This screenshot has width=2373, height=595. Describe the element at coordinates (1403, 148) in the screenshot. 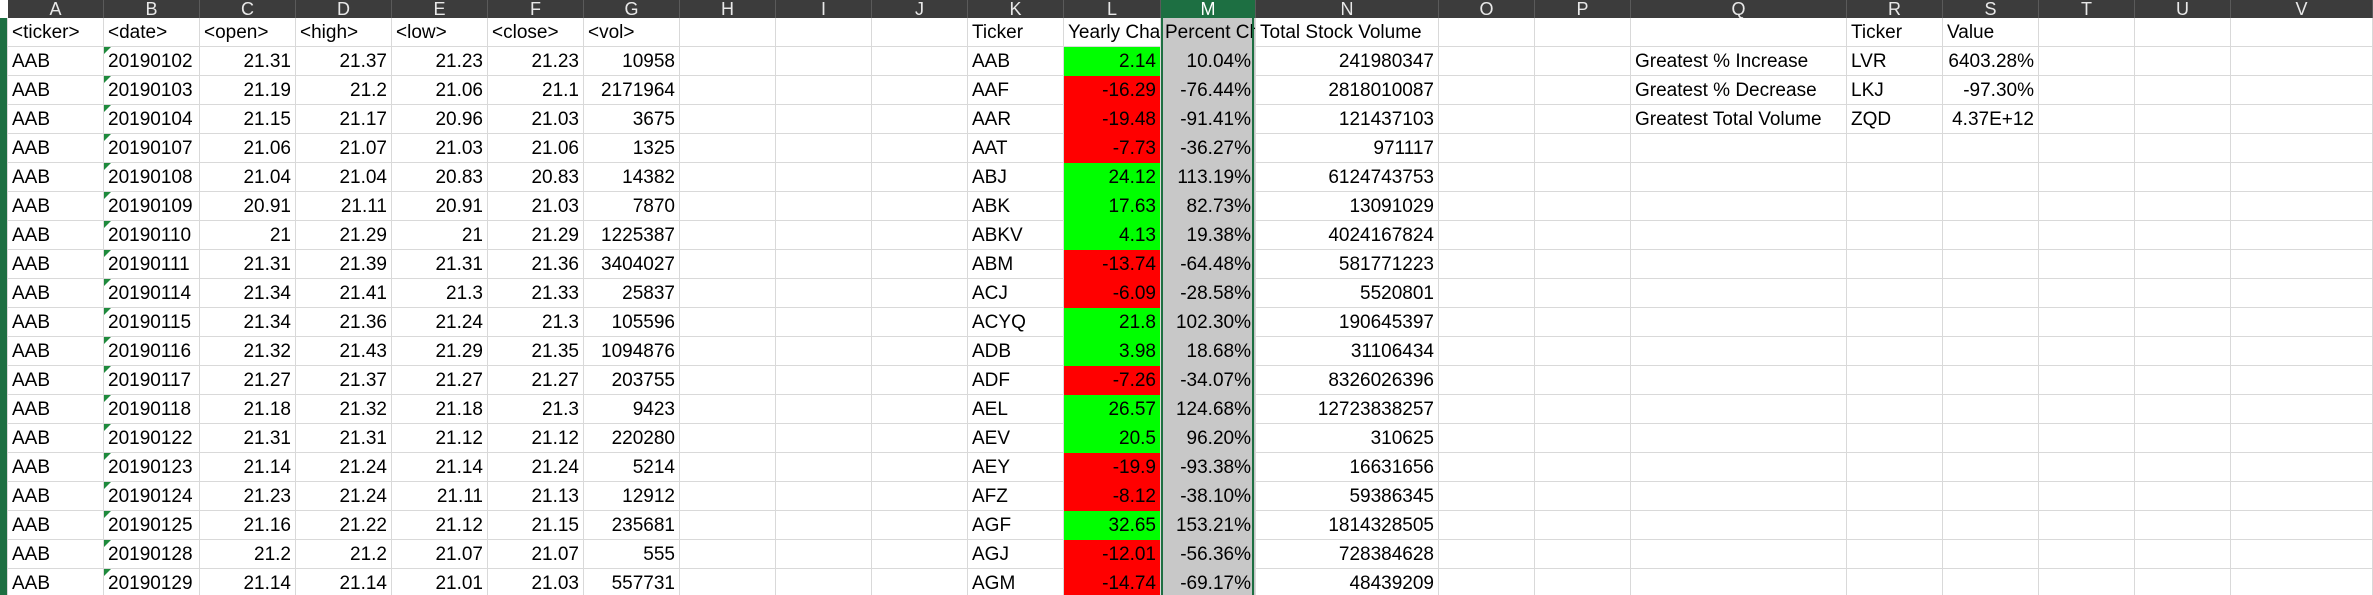

I see `total-volume-cell: 971117` at that location.